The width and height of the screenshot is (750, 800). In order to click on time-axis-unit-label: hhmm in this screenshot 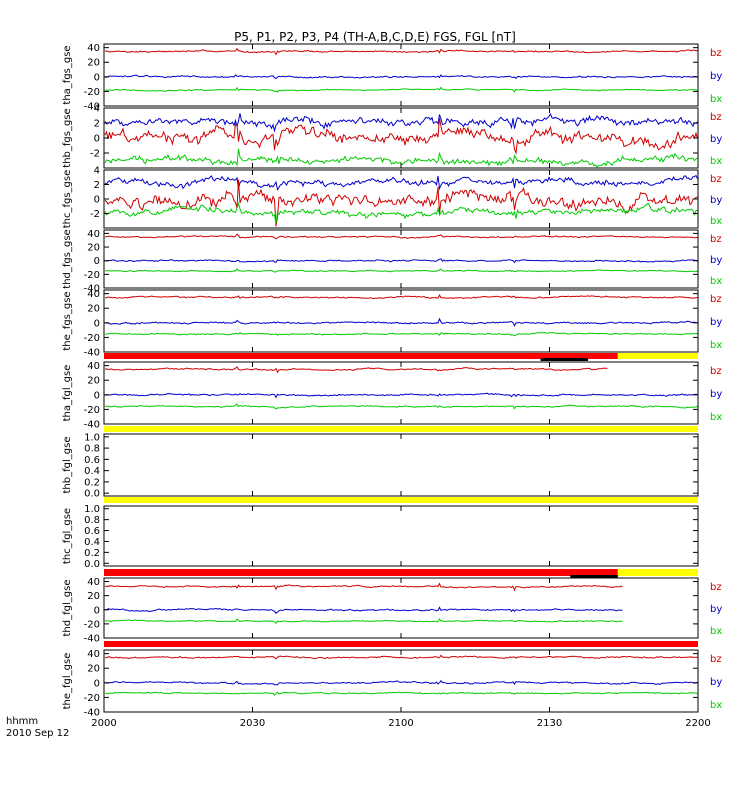, I will do `click(22, 721)`.